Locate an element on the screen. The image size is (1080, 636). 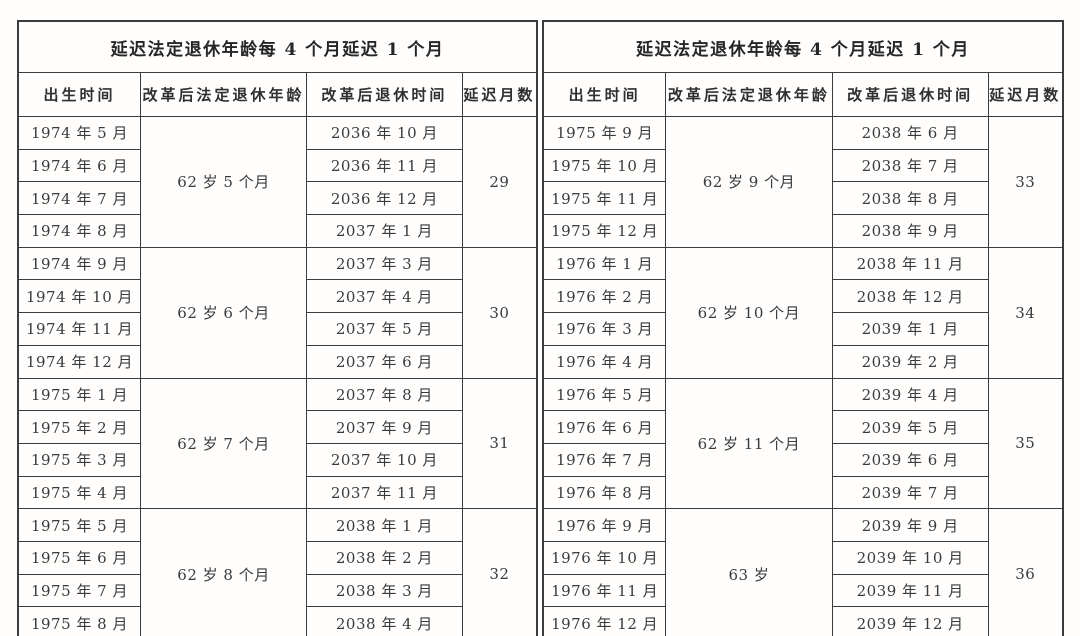
table-row: 1975 年 3 月 2037 年 10 月 is located at coordinates (277, 459).